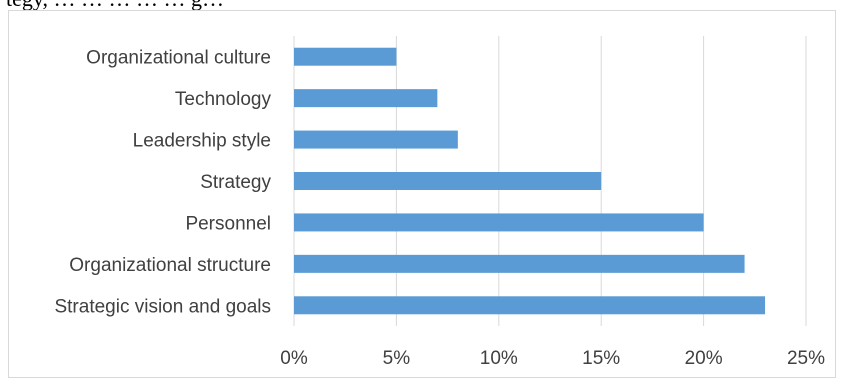 The image size is (842, 383). What do you see at coordinates (170, 265) in the screenshot?
I see `category-label: Organizational structure` at bounding box center [170, 265].